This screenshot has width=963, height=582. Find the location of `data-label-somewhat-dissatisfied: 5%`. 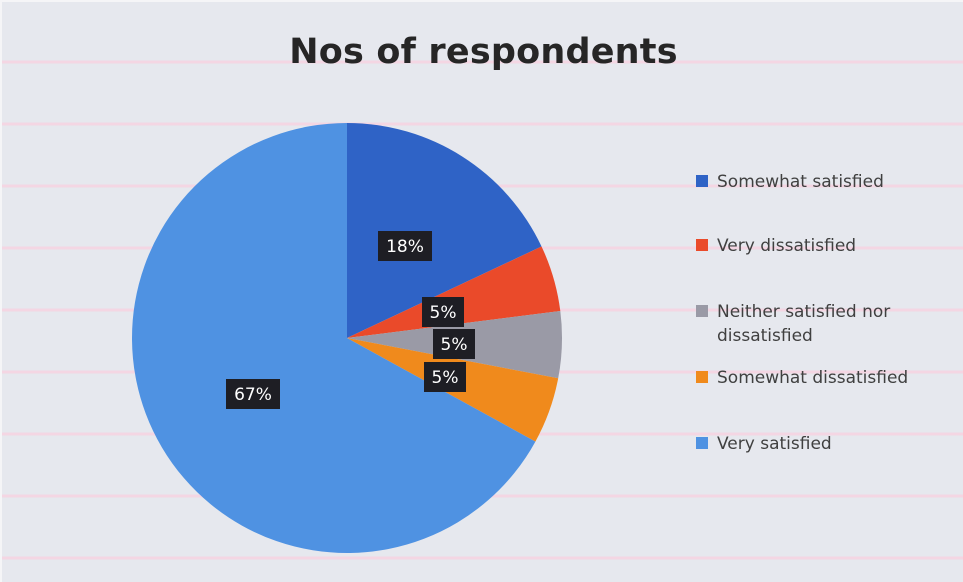

data-label-somewhat-dissatisfied: 5% is located at coordinates (445, 377).